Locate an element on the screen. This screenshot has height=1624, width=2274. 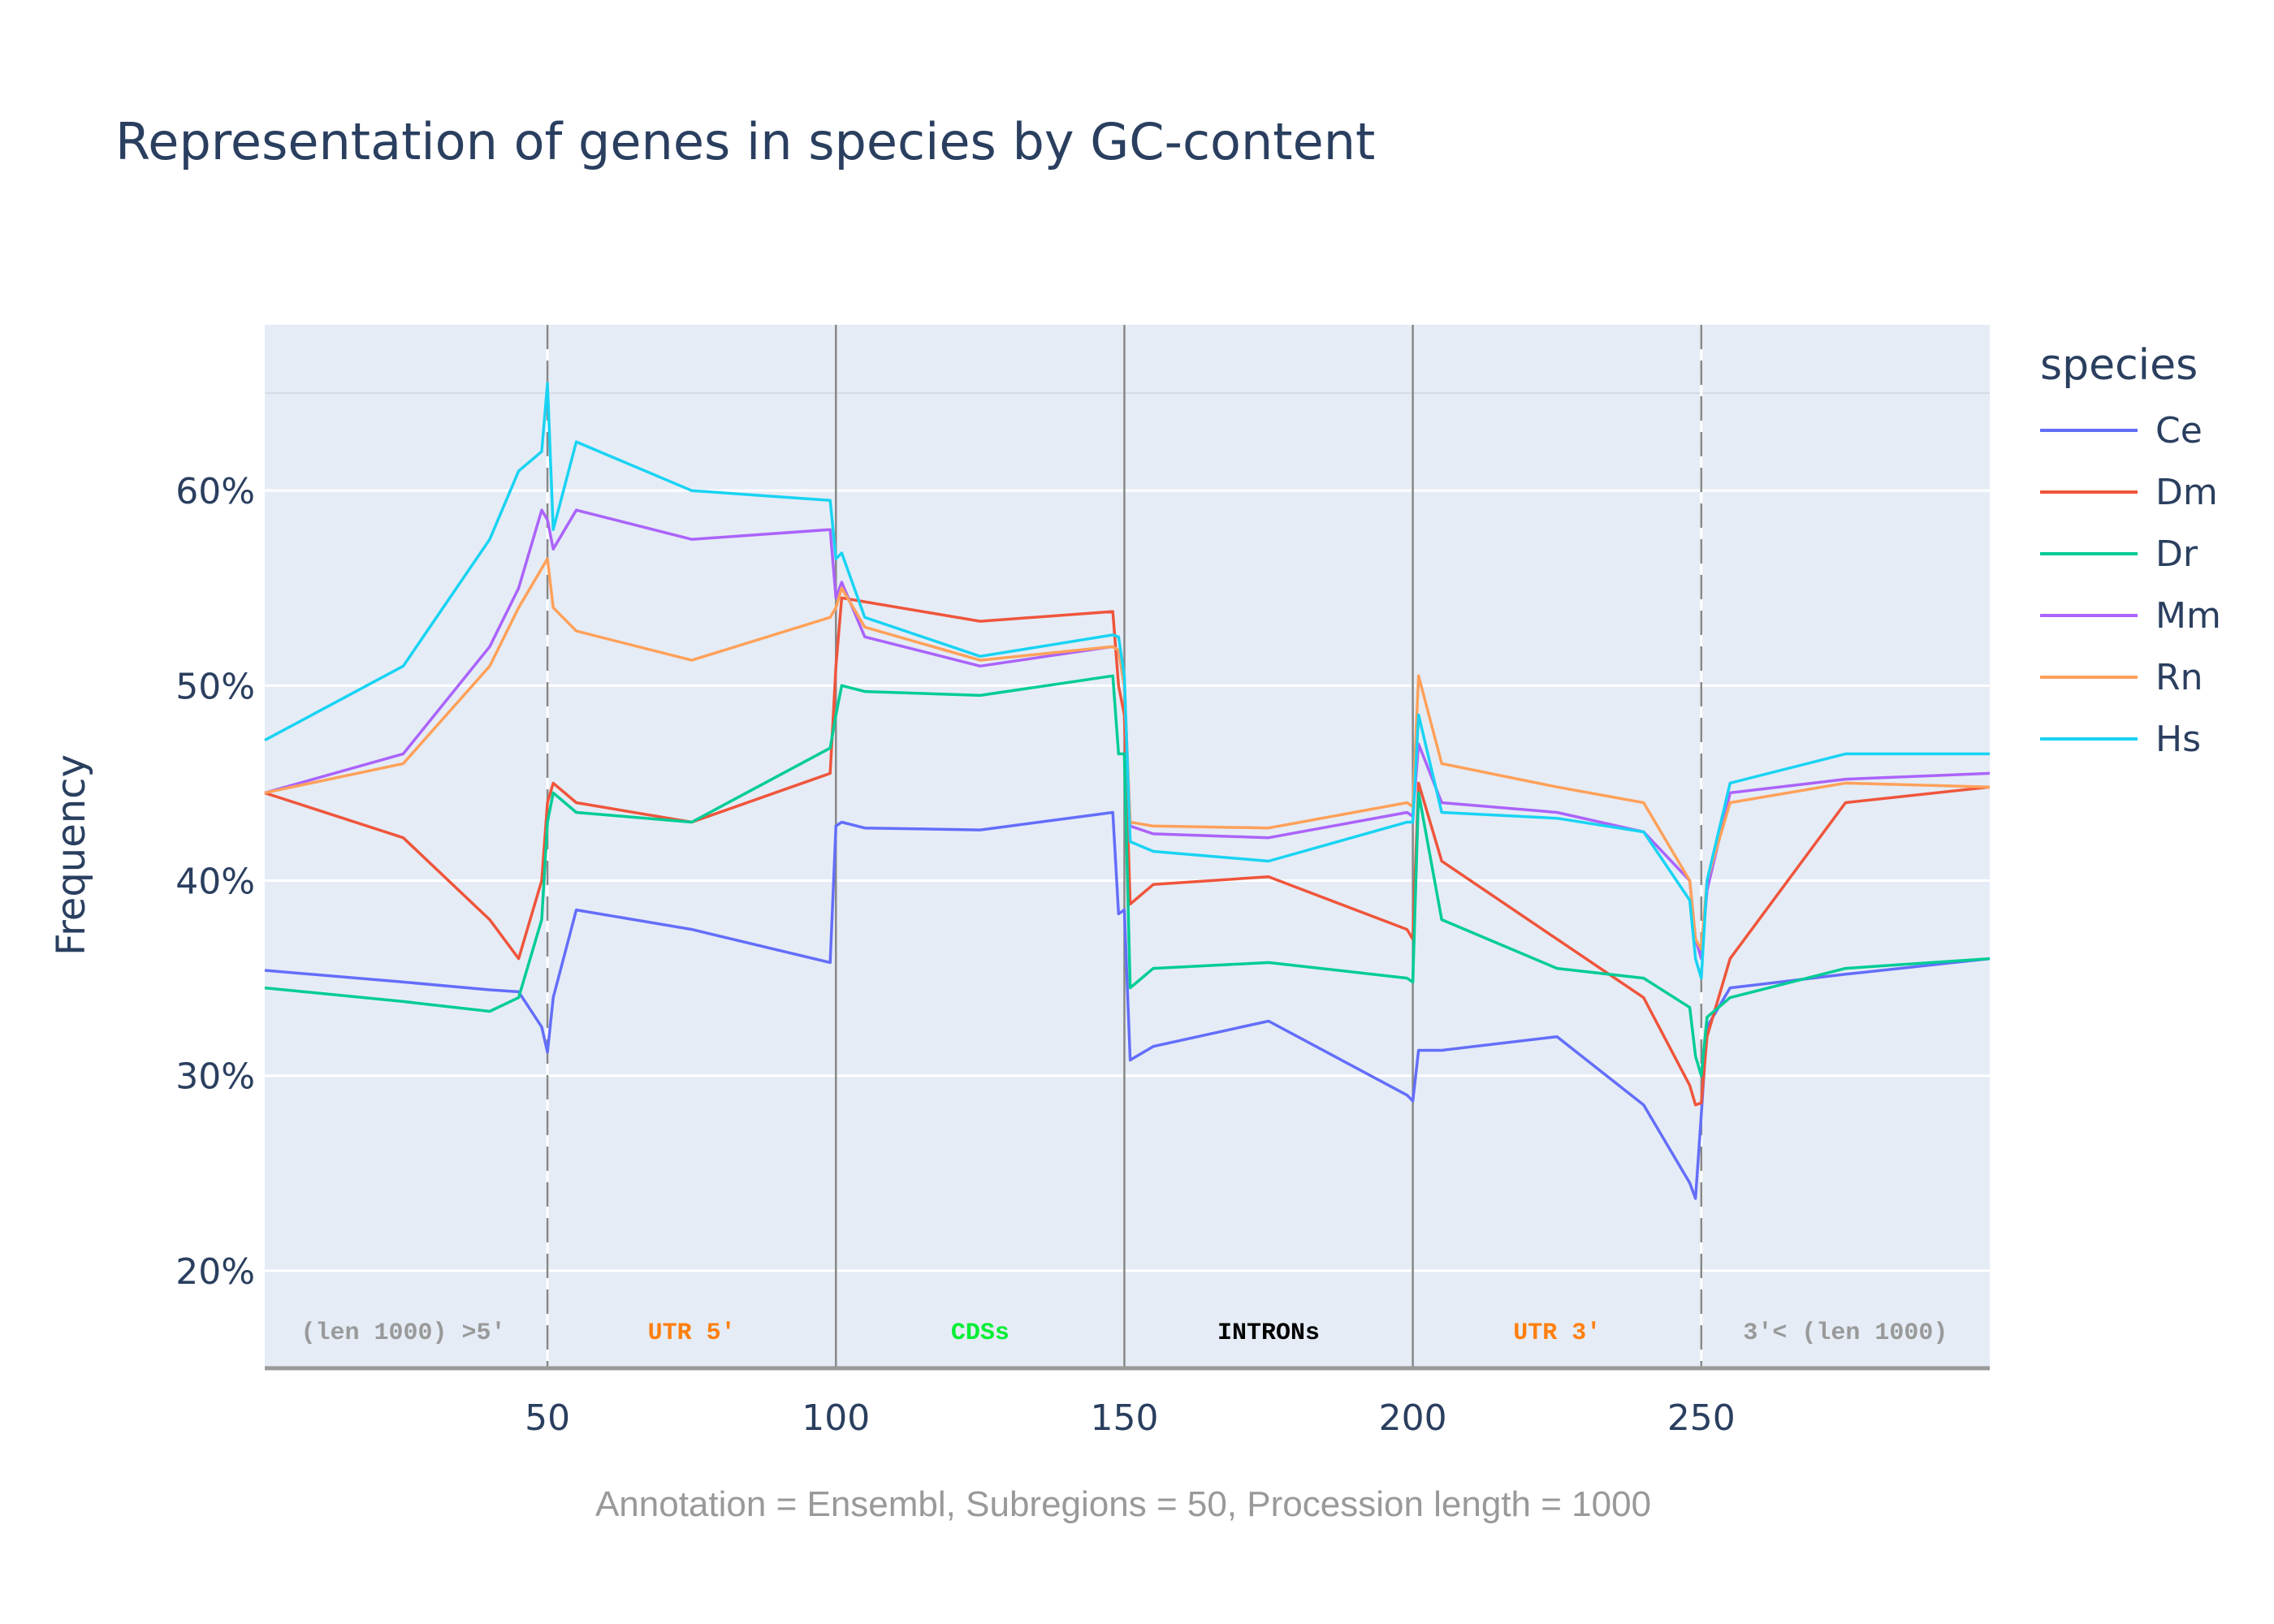
legend-item-dm: Dm is located at coordinates (2130, 492).